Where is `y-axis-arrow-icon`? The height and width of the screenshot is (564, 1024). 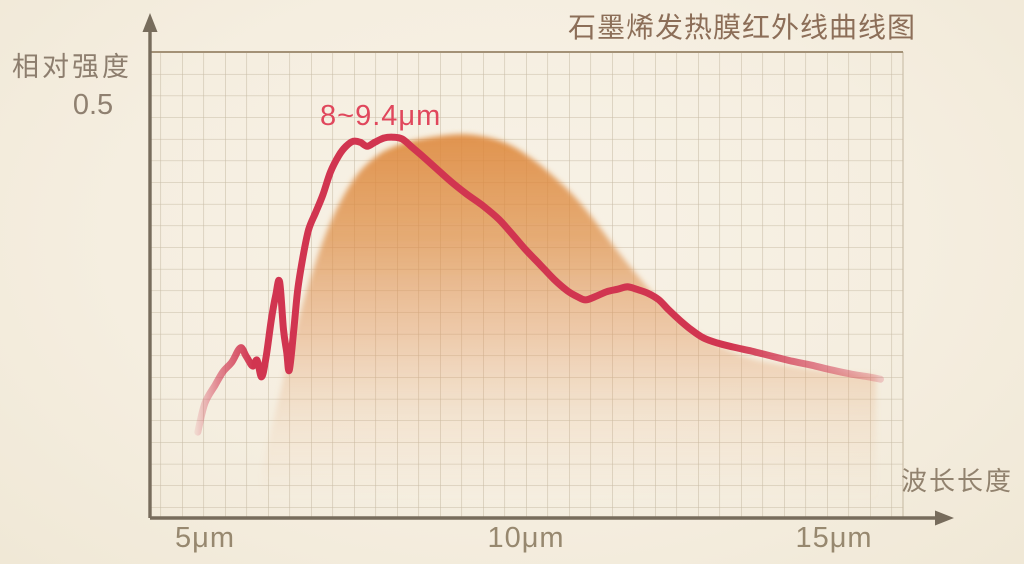
y-axis-arrow-icon is located at coordinates (150, 22).